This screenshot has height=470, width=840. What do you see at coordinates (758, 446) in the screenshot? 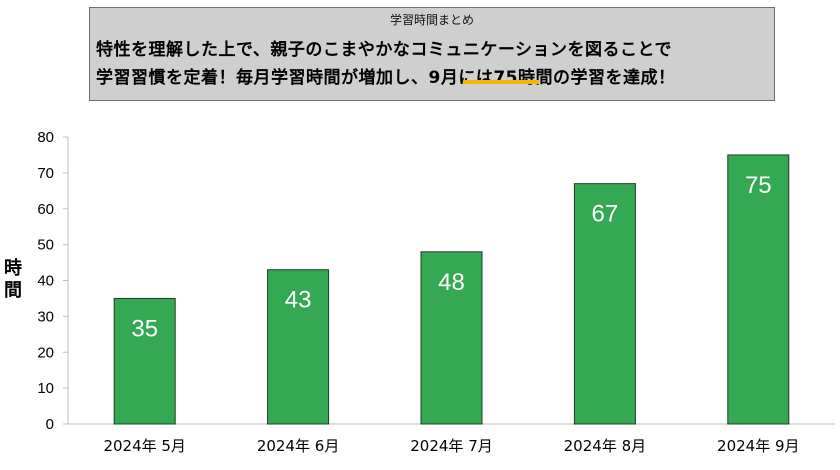
I see `x-tick-label: 2024年 9月` at bounding box center [758, 446].